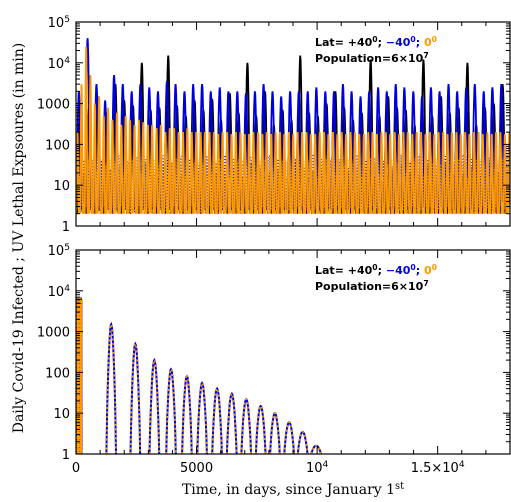  I want to click on x-tick-label: 5000, so click(196, 468).